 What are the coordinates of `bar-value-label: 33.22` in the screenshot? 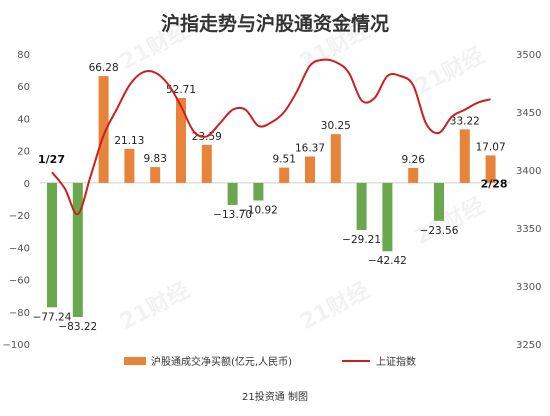 It's located at (465, 121).